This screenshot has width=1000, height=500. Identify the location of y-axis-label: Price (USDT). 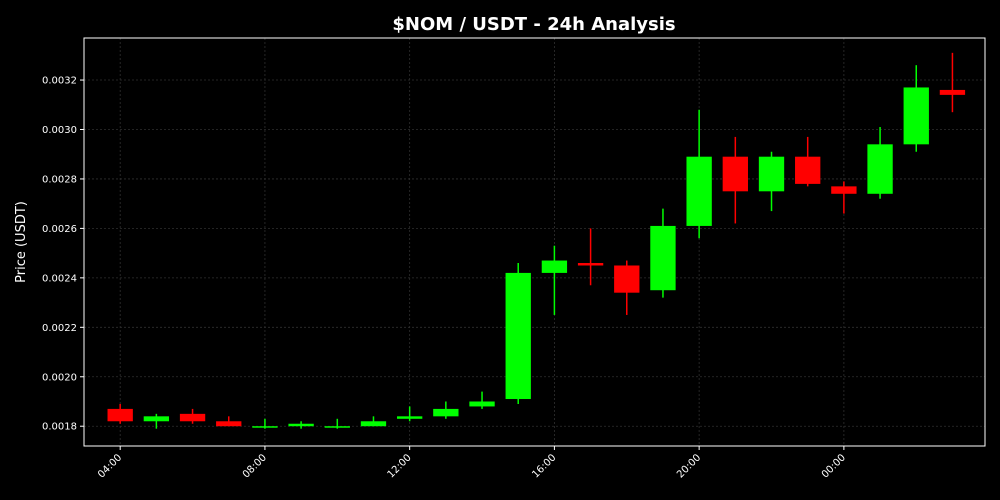
(21, 242).